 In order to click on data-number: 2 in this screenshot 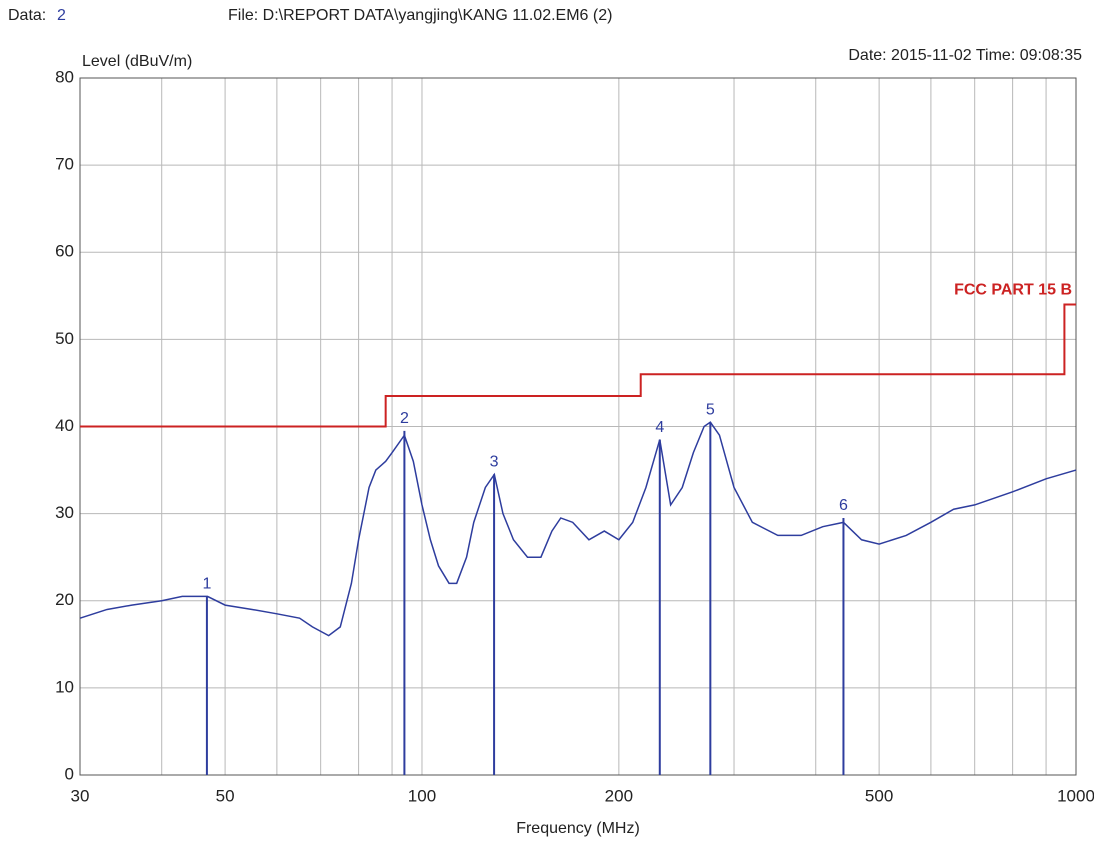, I will do `click(61, 15)`.